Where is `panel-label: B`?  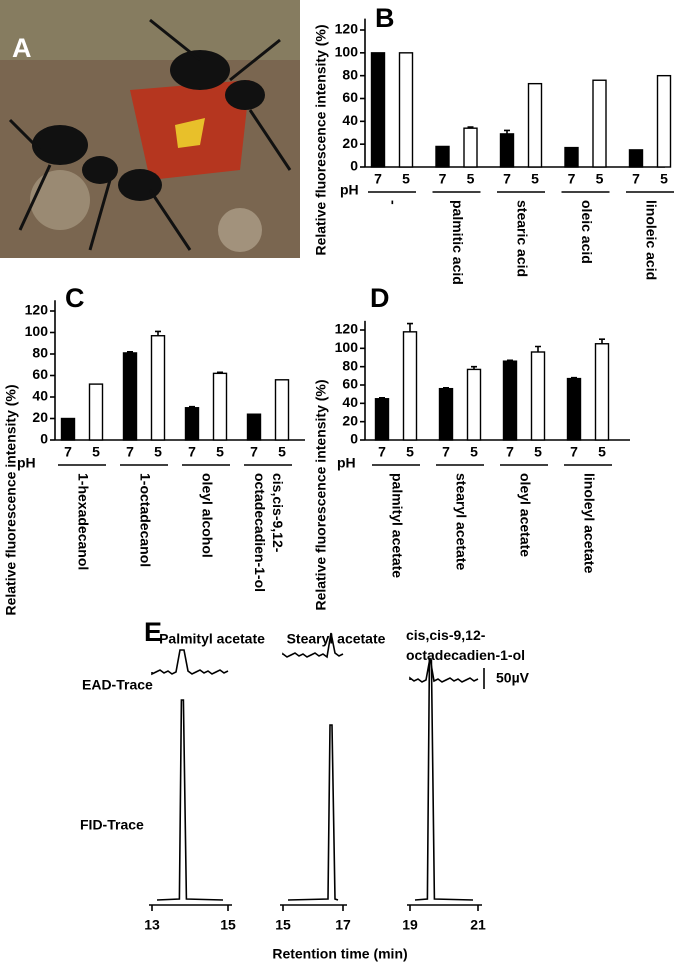 panel-label: B is located at coordinates (385, 18).